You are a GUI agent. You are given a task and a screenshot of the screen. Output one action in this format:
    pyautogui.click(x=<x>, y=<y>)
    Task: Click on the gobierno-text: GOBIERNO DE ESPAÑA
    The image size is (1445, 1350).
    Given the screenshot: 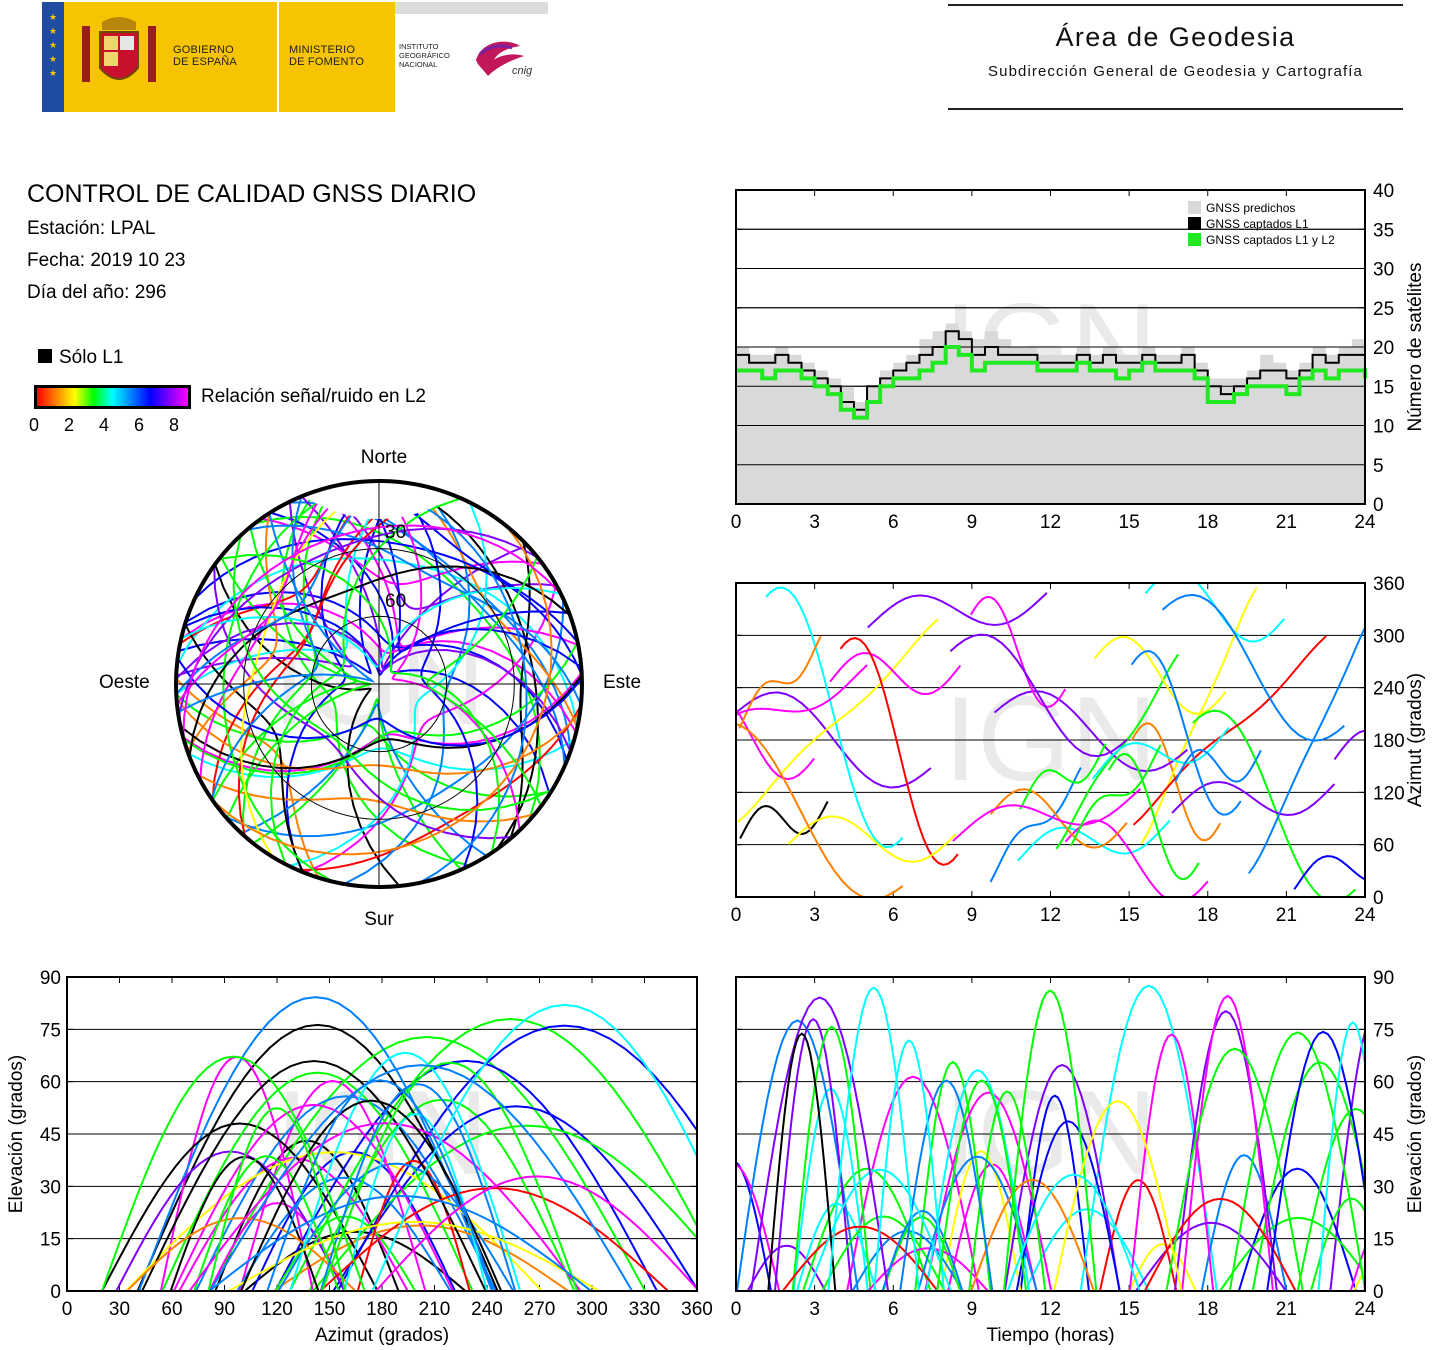 What is the action you would take?
    pyautogui.click(x=205, y=56)
    